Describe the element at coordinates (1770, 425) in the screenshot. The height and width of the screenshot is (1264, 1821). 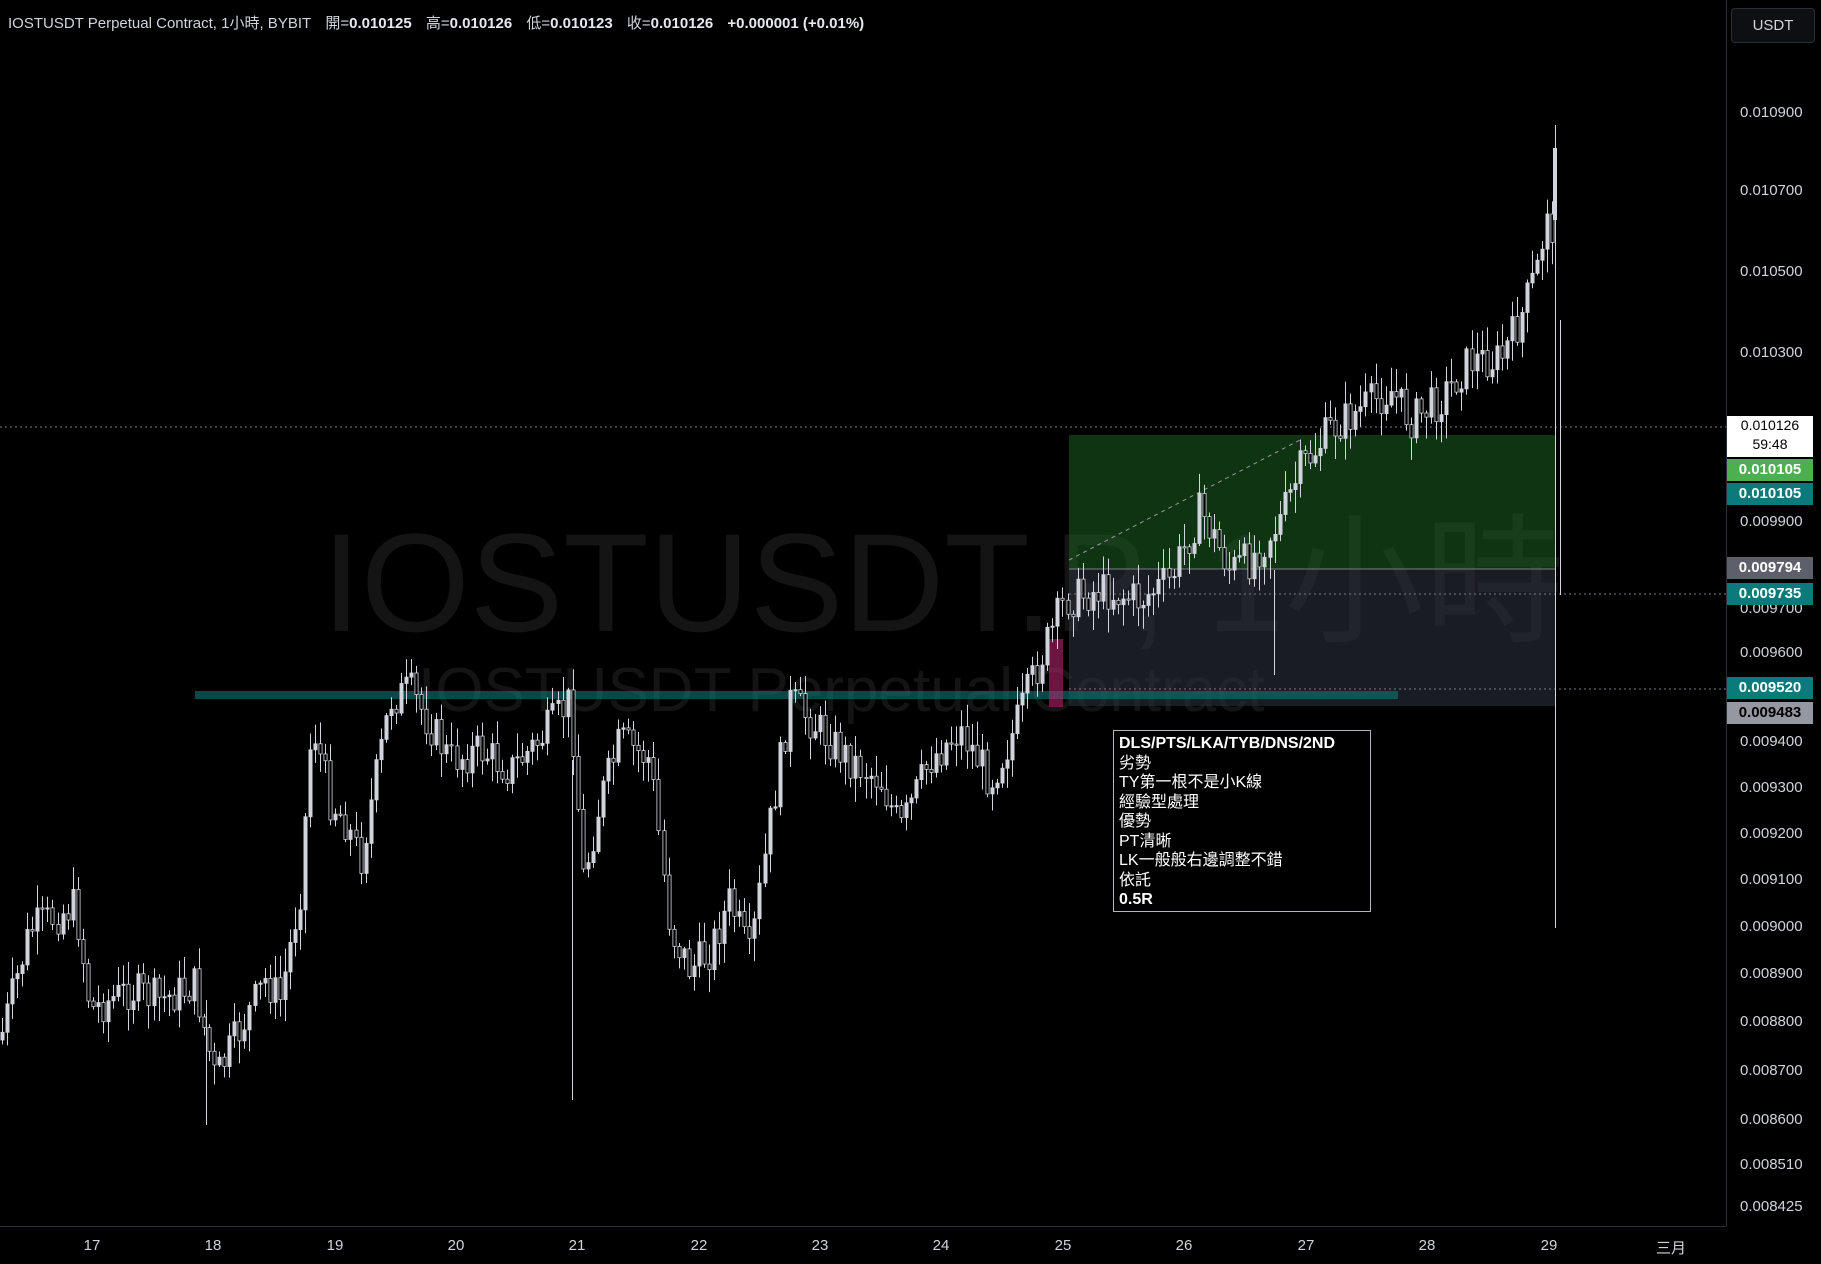
I see `last-price-value: 0.010126` at that location.